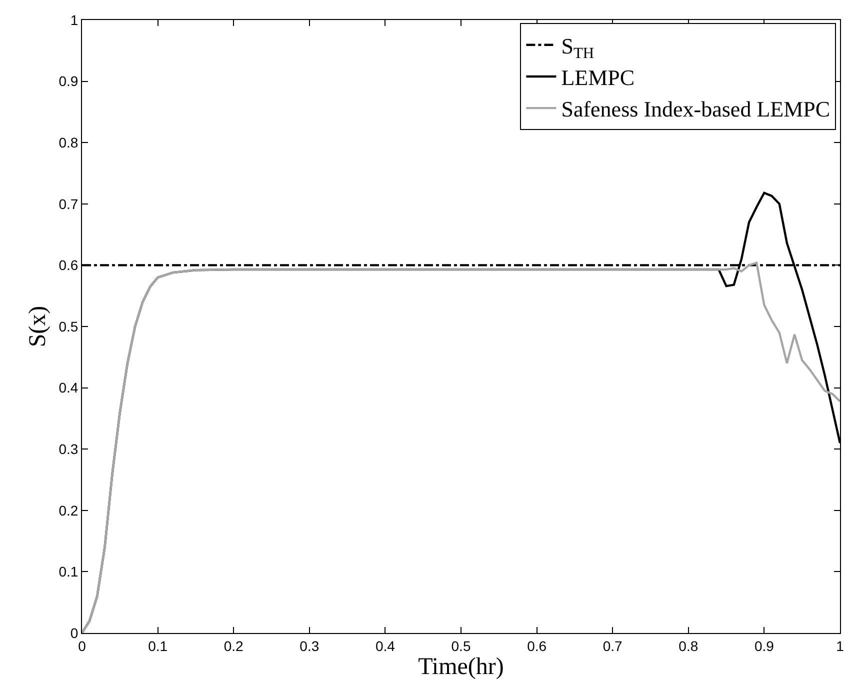  I want to click on x-tick-label: 0.9, so click(764, 646).